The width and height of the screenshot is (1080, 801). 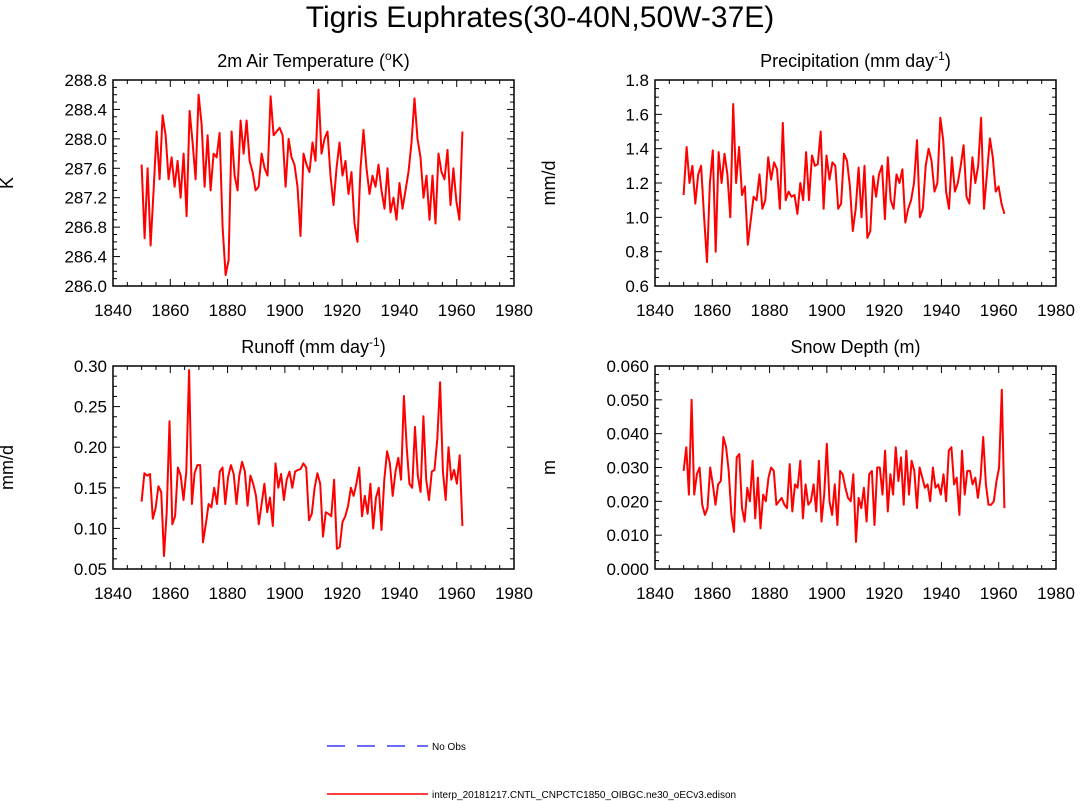 What do you see at coordinates (637, 149) in the screenshot?
I see `y-tick-label: 1.4` at bounding box center [637, 149].